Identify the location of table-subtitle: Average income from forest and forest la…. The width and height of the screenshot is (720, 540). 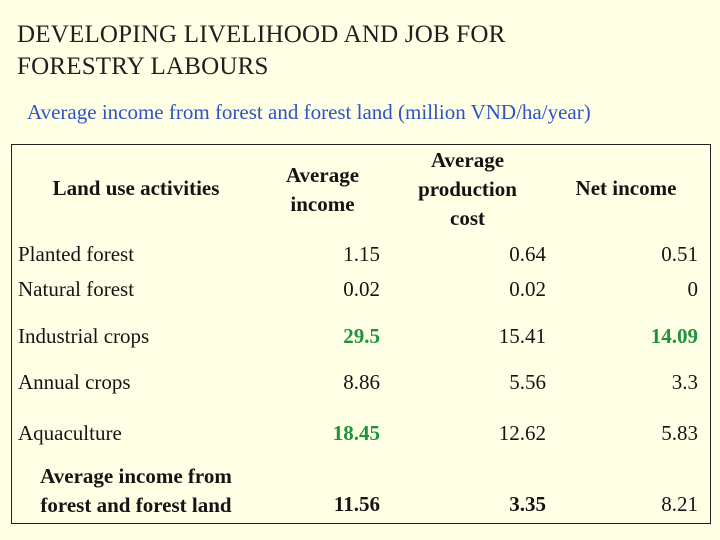
(309, 112).